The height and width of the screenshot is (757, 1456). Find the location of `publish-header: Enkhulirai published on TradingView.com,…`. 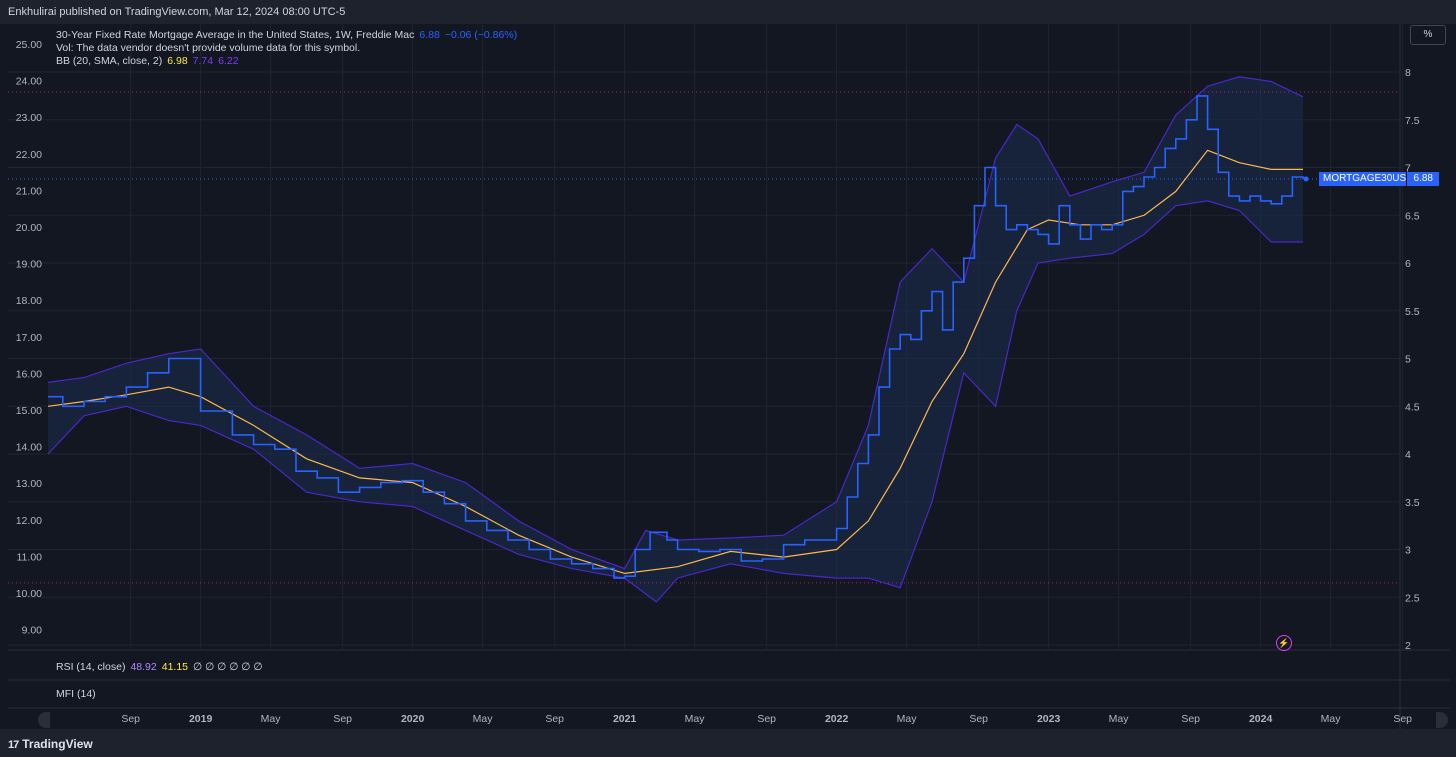

publish-header: Enkhulirai published on TradingView.com,… is located at coordinates (728, 12).